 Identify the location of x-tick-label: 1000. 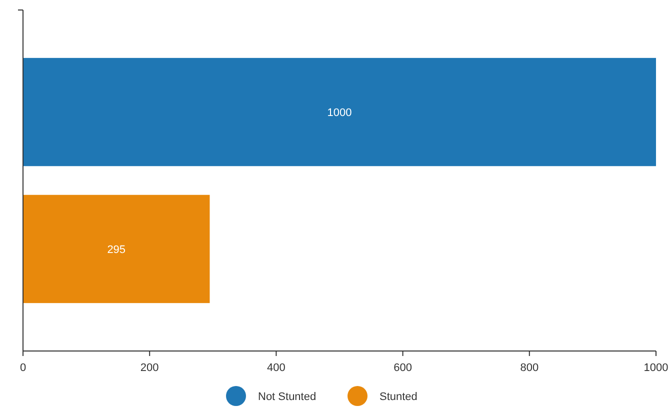
(656, 368).